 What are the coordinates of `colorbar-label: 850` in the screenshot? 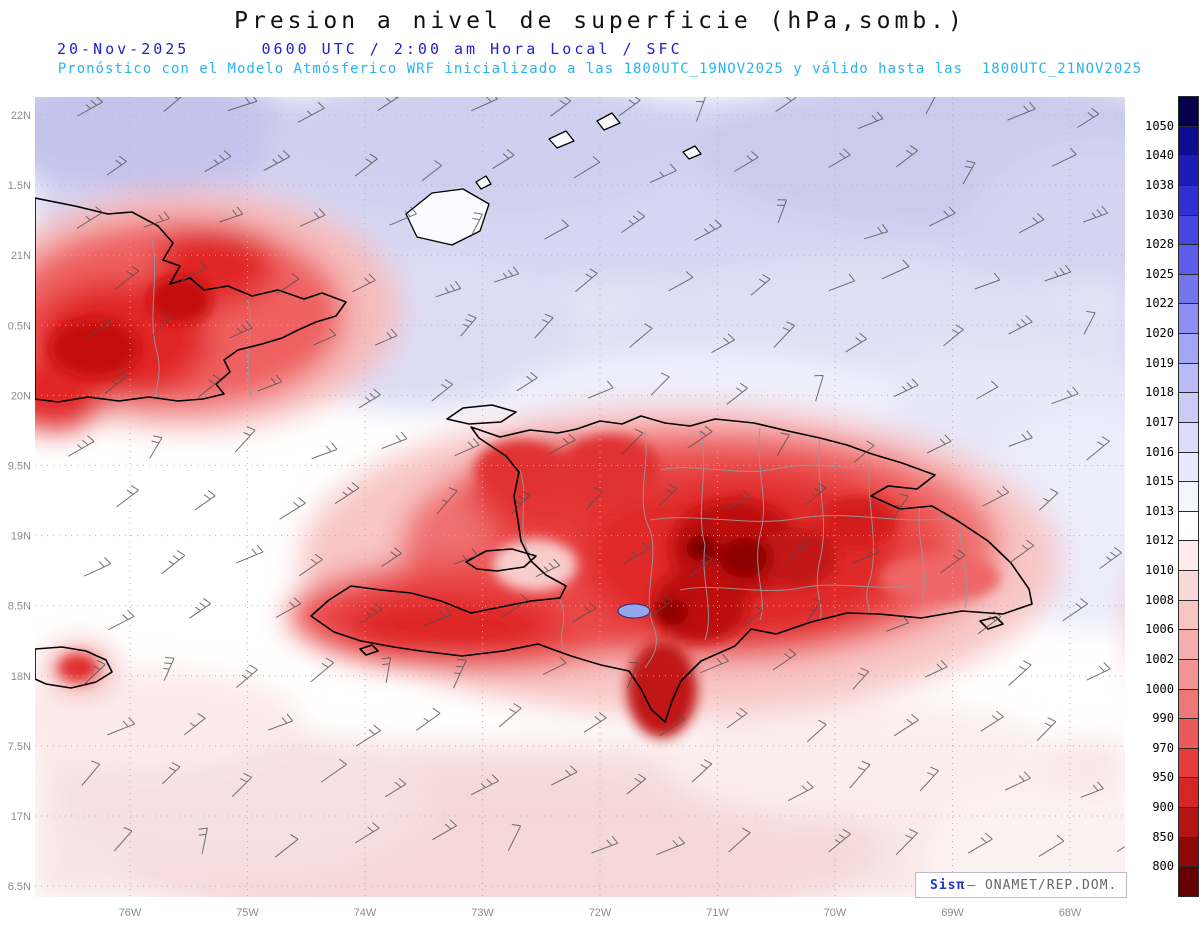 It's located at (1163, 836).